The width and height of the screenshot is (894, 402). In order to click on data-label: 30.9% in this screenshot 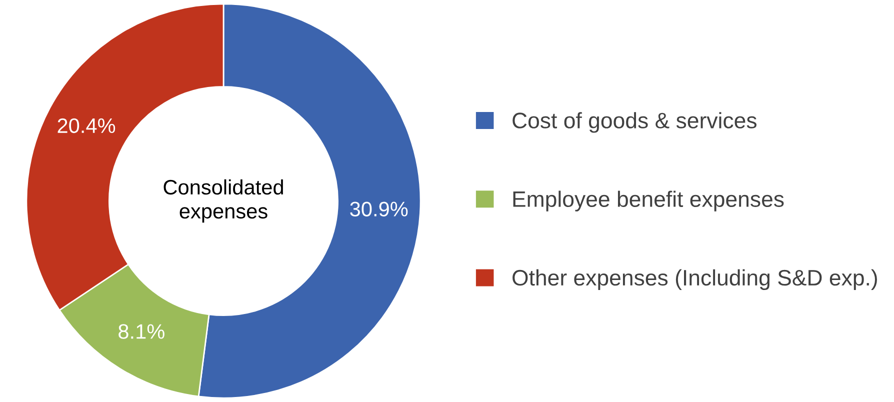, I will do `click(379, 209)`.